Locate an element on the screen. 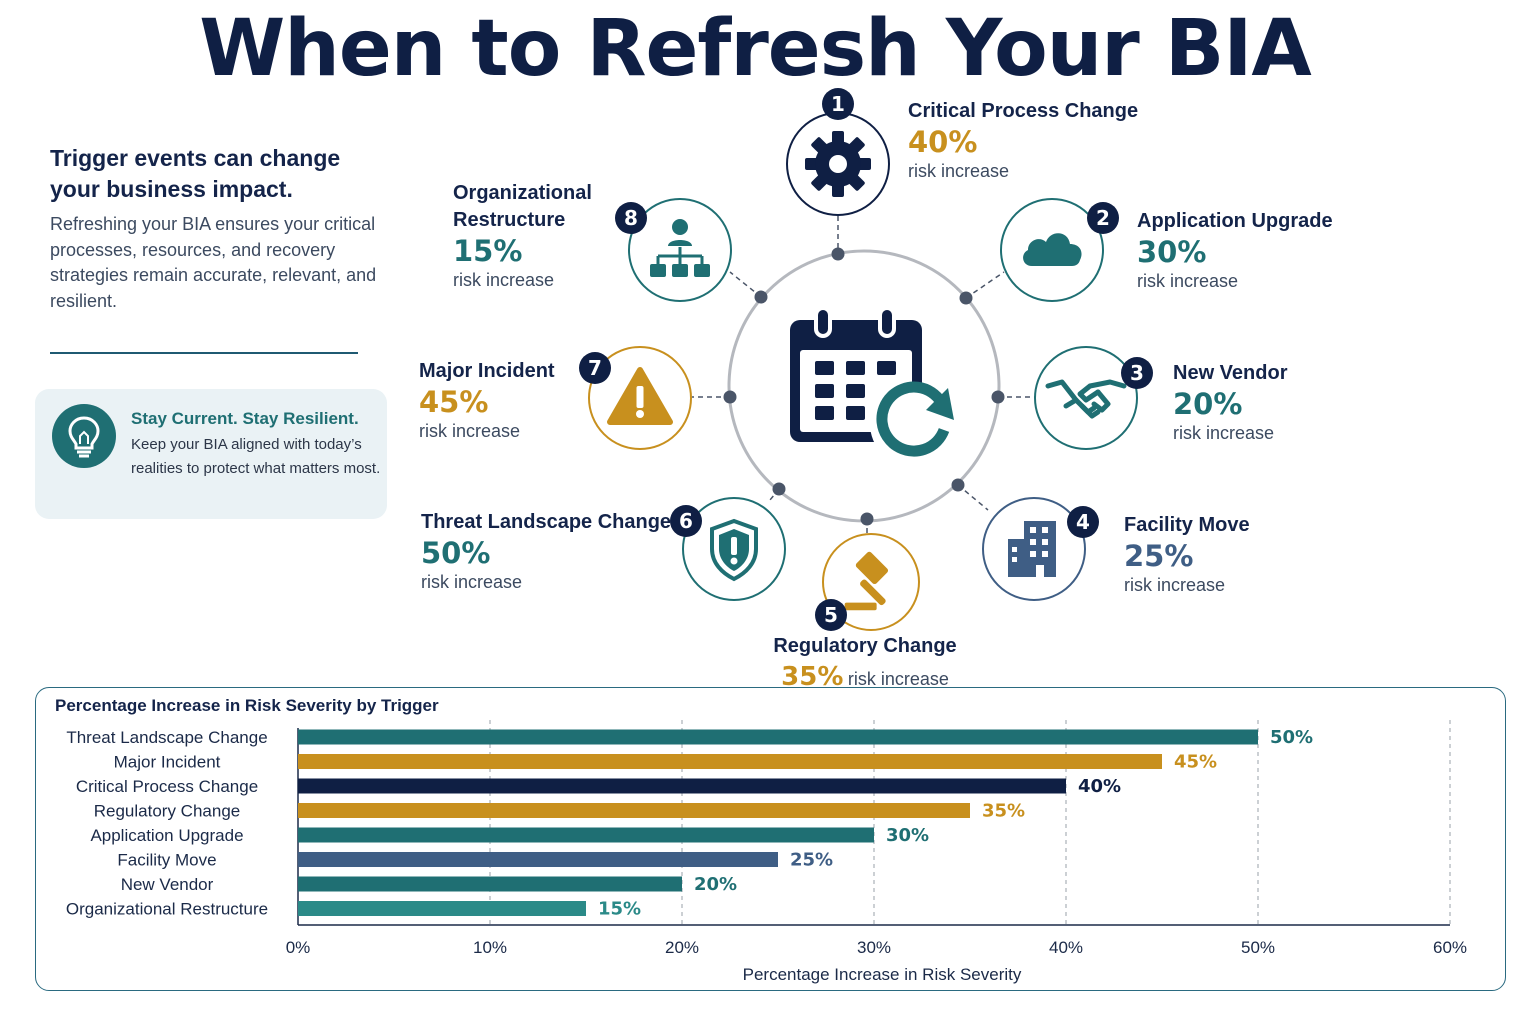  category-label: Major Incident is located at coordinates (167, 762).